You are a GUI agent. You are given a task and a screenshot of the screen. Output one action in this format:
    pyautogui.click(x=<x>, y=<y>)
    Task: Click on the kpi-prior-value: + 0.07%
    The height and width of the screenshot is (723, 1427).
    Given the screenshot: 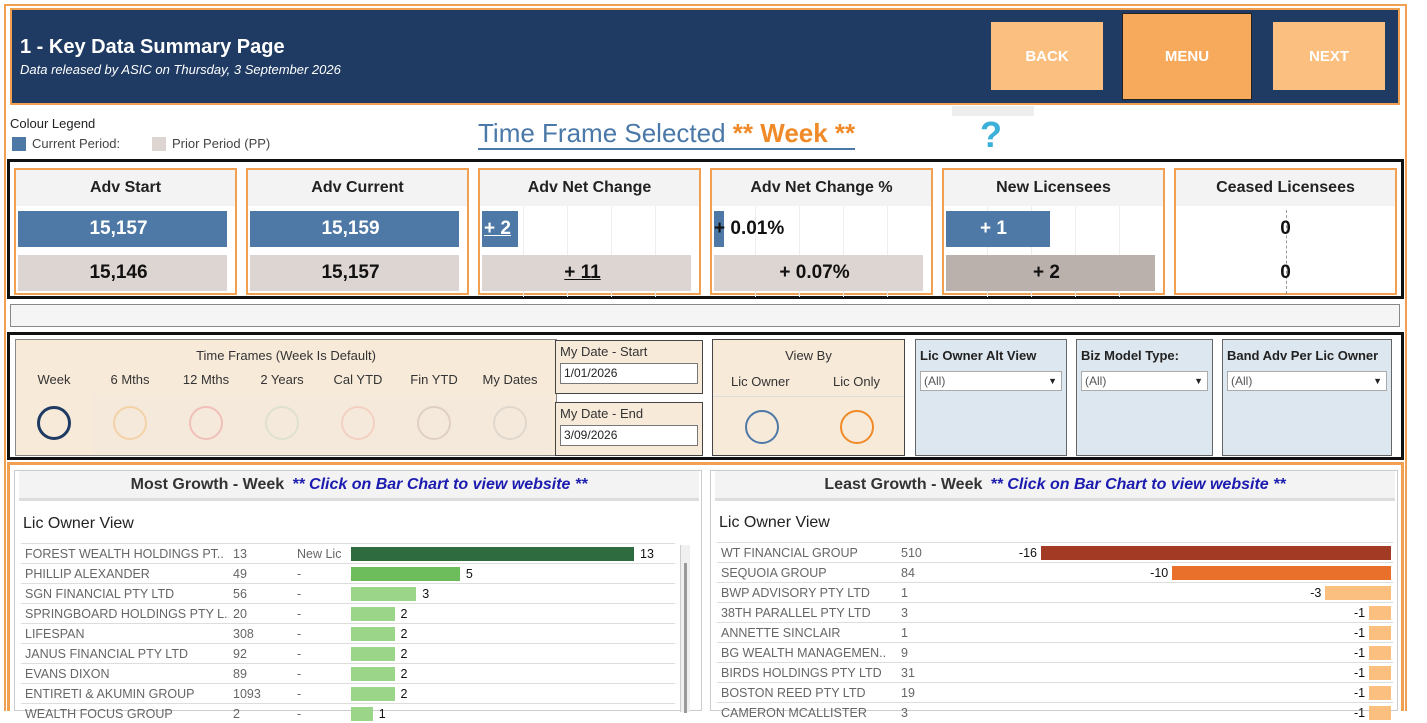 What is the action you would take?
    pyautogui.click(x=814, y=272)
    